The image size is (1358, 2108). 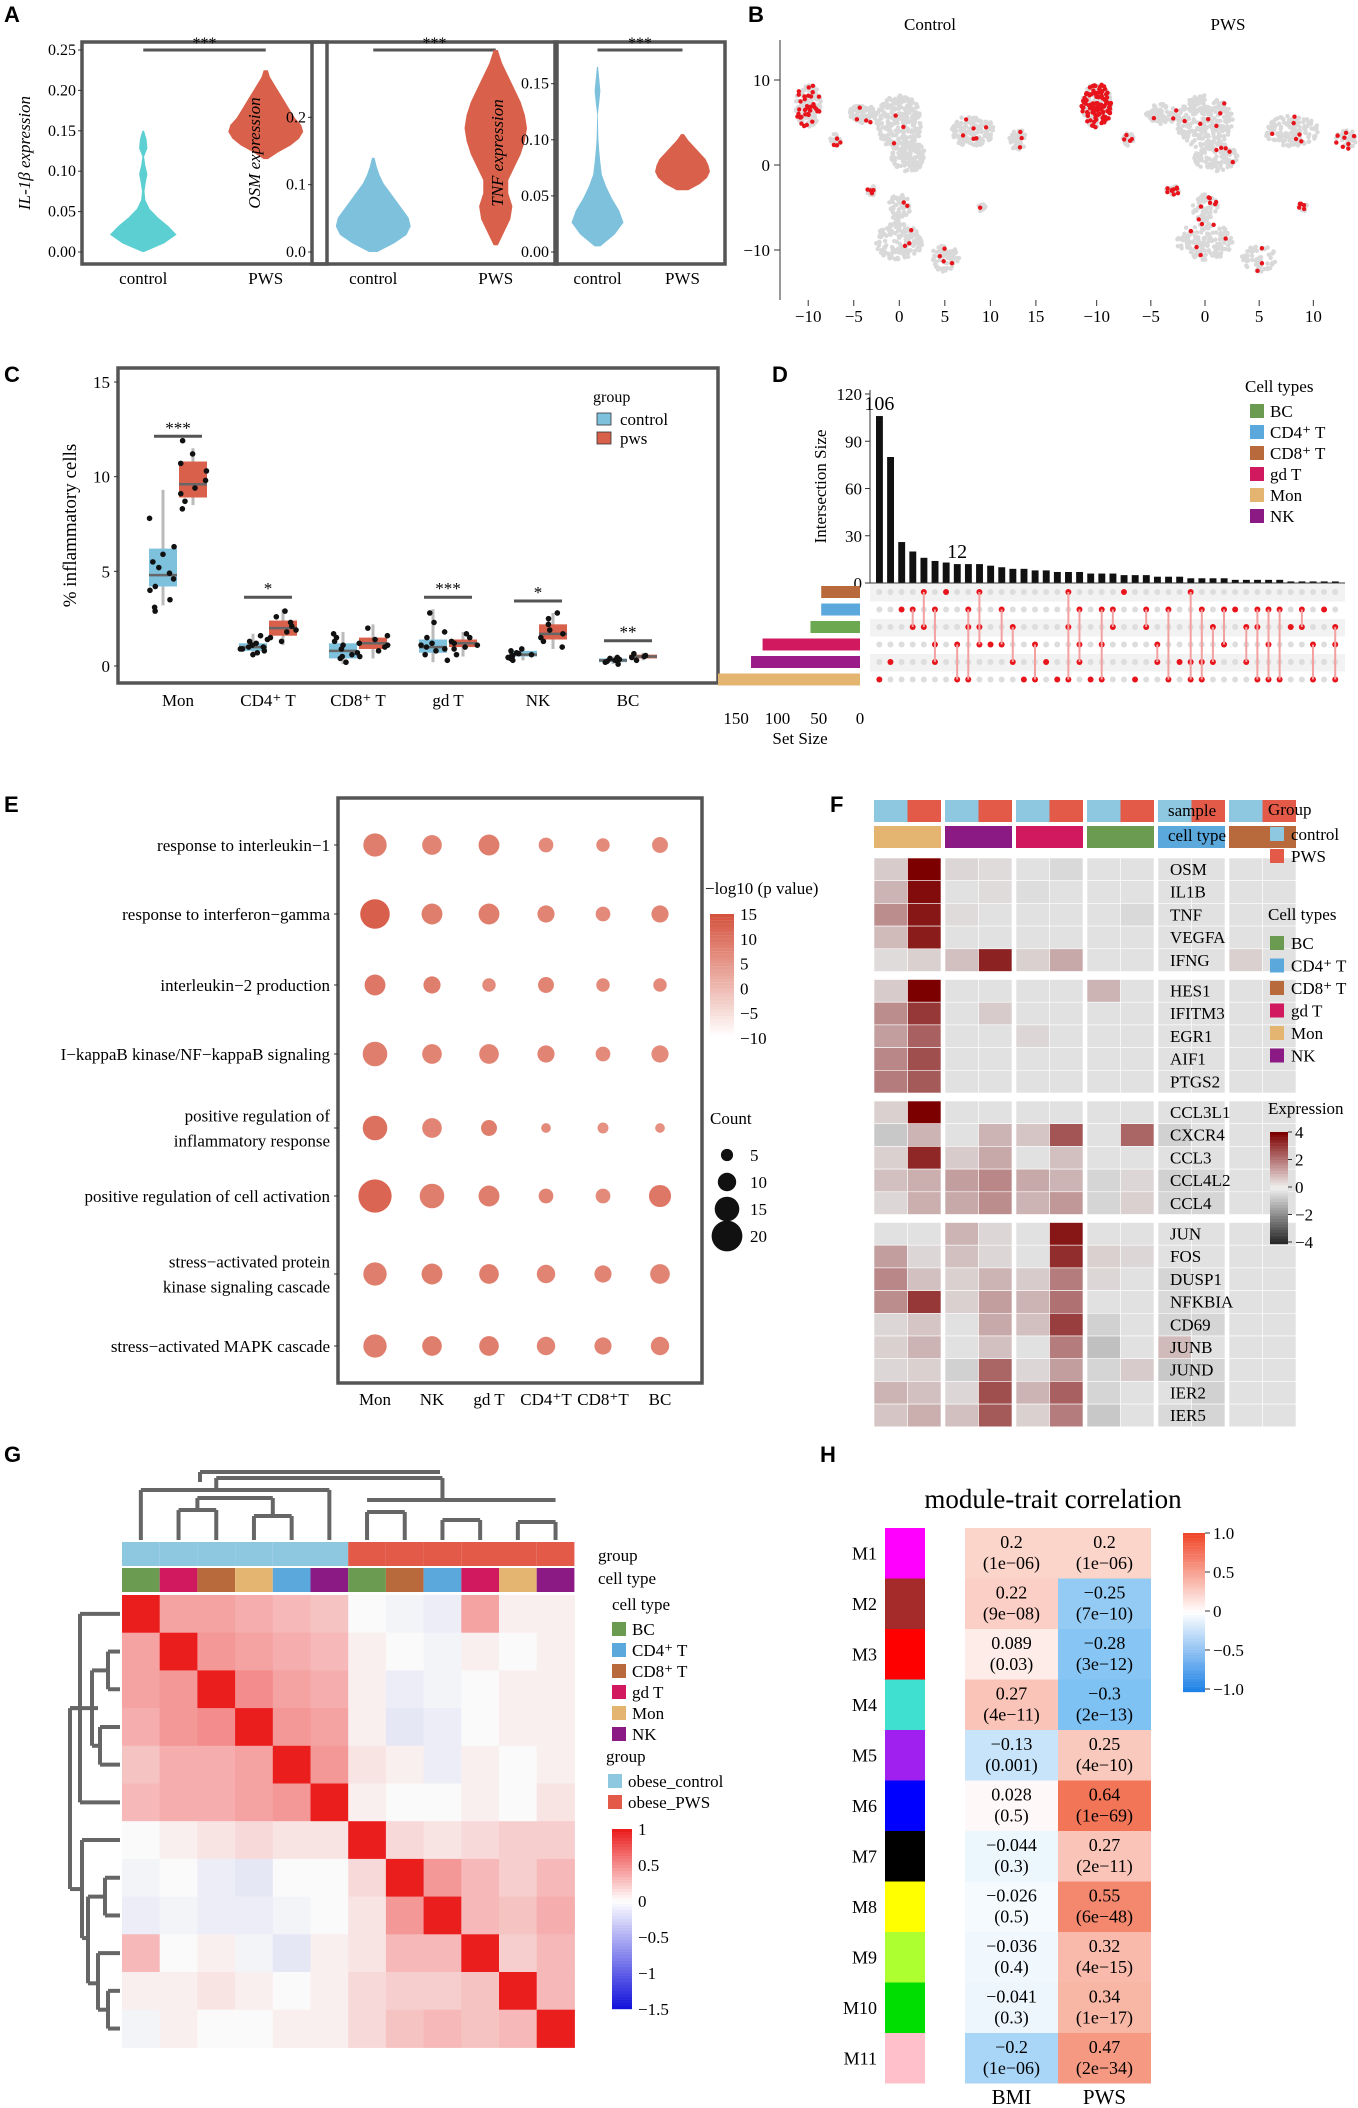 I want to click on y-tick-label: 0.1, so click(x=296, y=185).